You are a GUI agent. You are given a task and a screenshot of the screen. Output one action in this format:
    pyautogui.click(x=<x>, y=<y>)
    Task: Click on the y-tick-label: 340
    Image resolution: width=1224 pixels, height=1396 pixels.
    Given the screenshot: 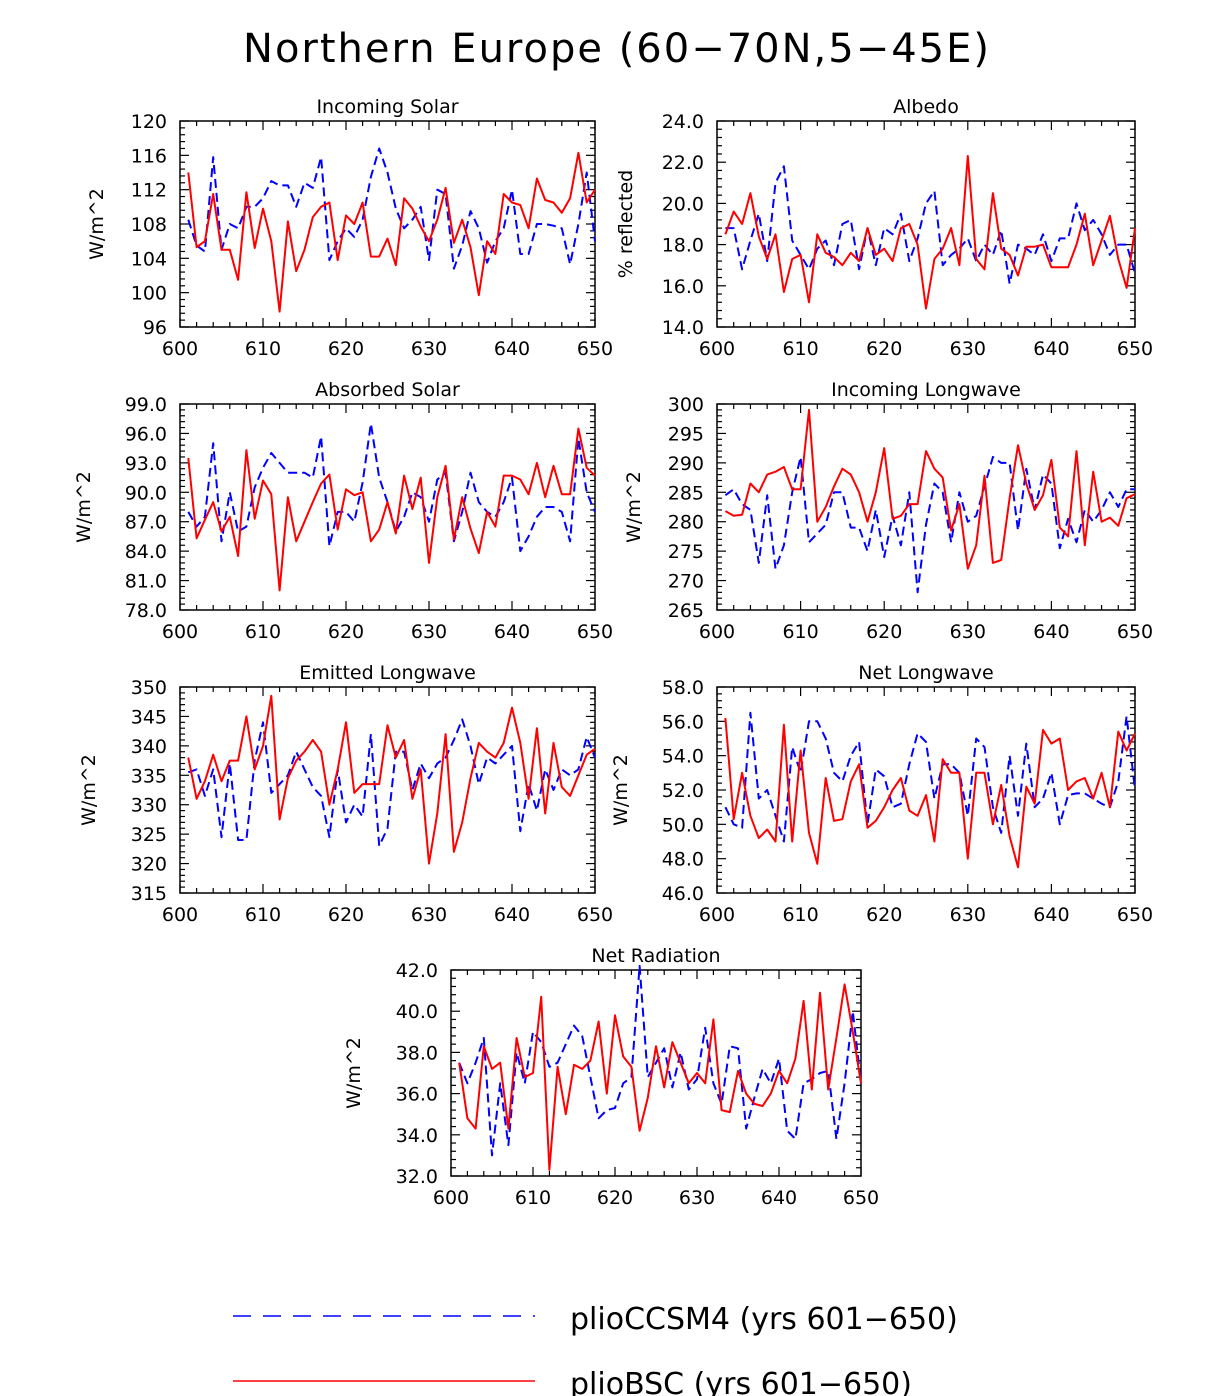 What is the action you would take?
    pyautogui.click(x=149, y=747)
    